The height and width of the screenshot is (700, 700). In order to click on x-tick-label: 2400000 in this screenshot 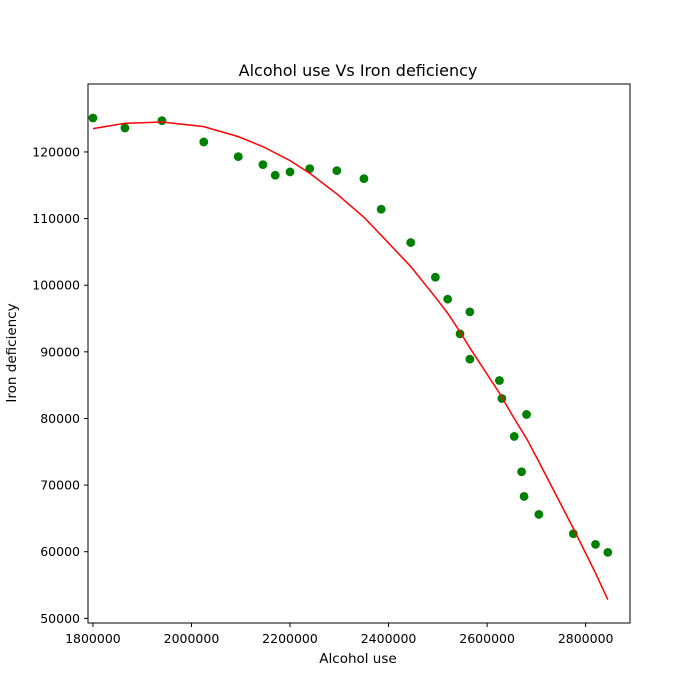, I will do `click(389, 638)`.